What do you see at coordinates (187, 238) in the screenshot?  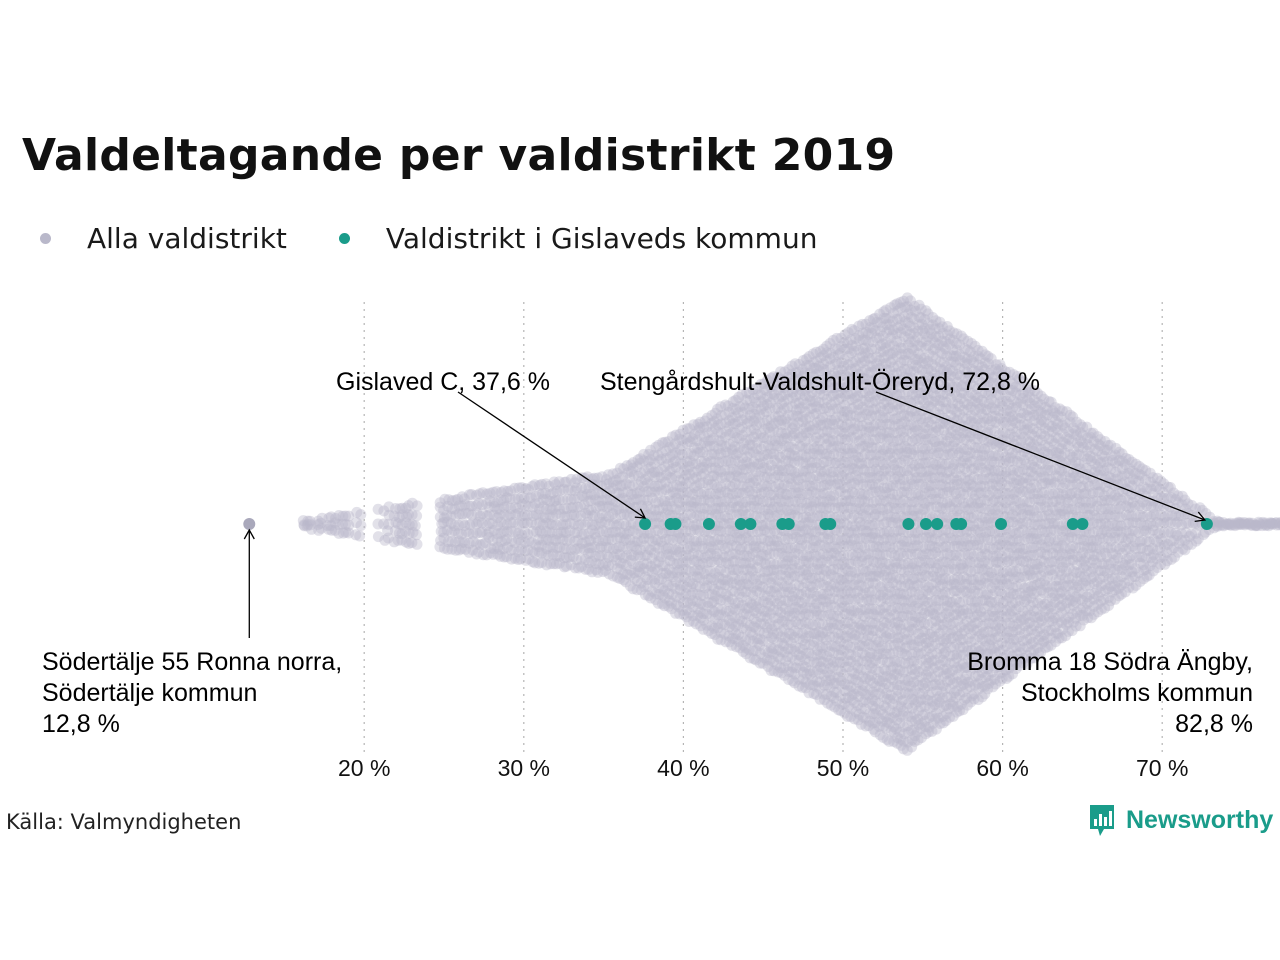 I see `legend-label-all: Alla valdistrikt` at bounding box center [187, 238].